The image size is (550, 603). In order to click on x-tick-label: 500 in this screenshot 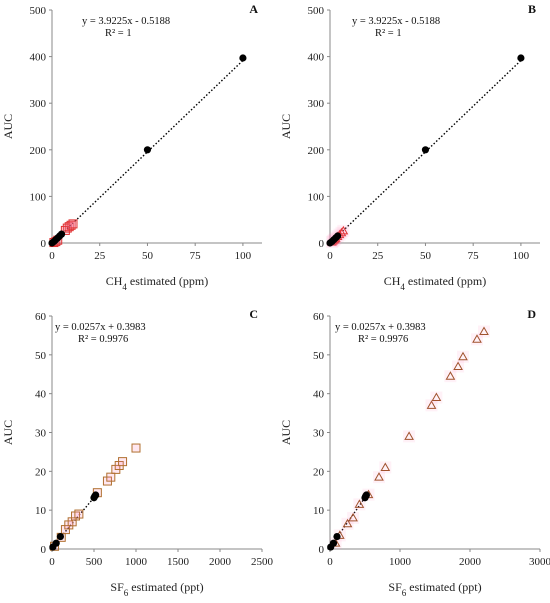, I will do `click(94, 562)`.